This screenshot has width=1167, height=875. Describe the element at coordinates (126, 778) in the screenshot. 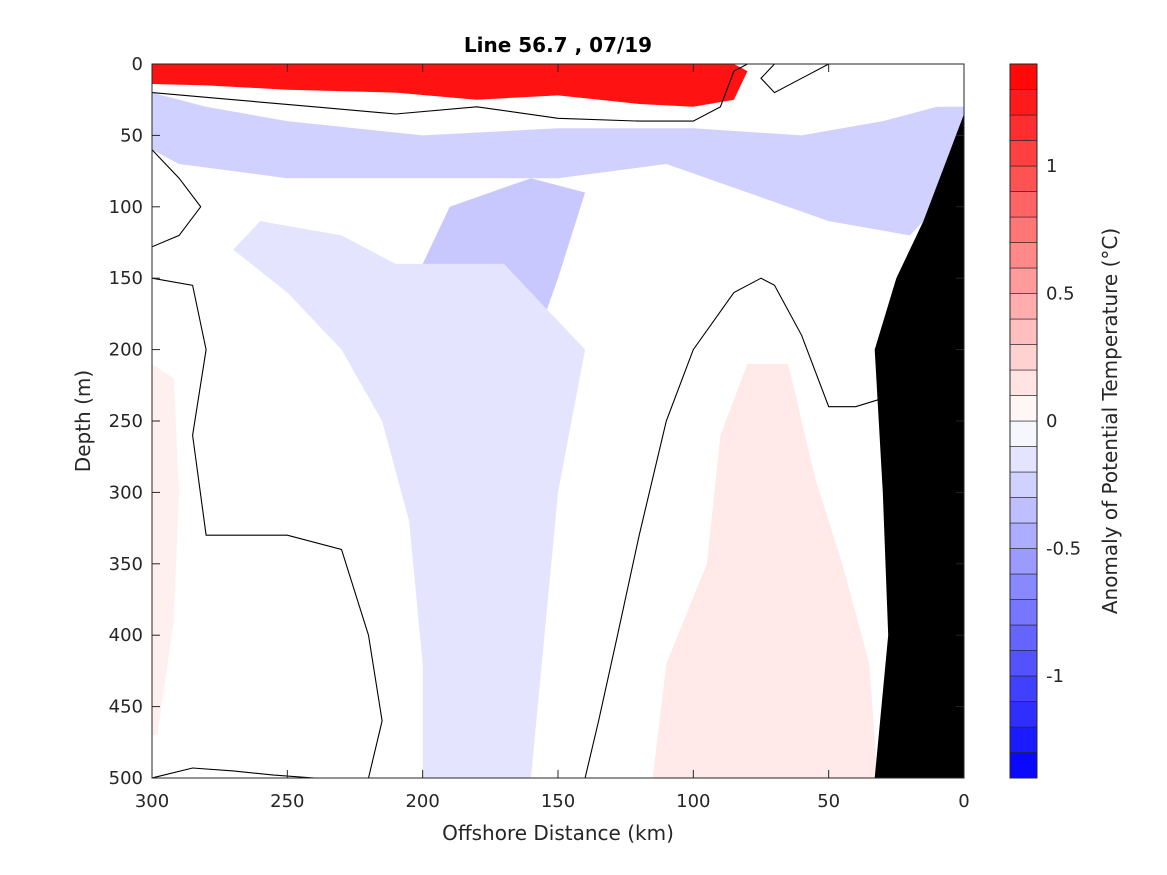

I see `y-tick-label: 500` at that location.